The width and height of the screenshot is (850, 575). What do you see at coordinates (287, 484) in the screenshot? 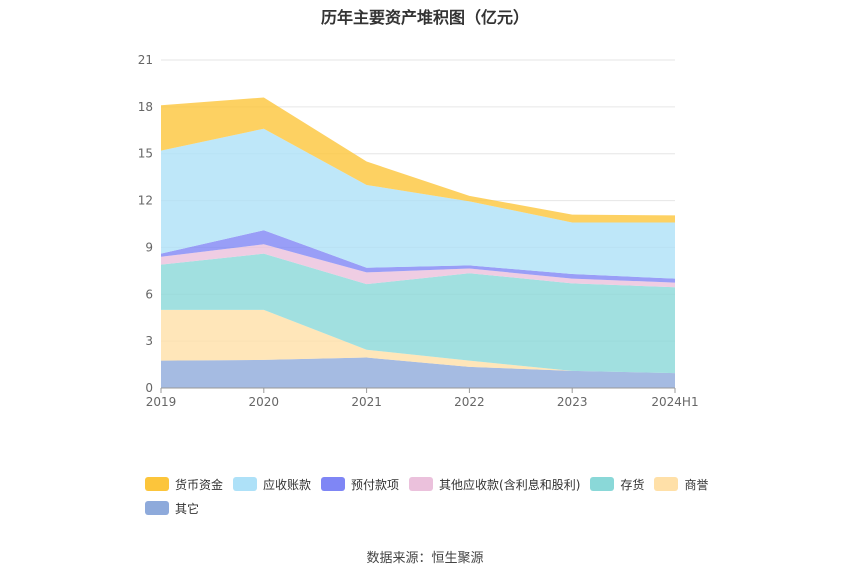
I see `legend-label: 应收账款` at bounding box center [287, 484].